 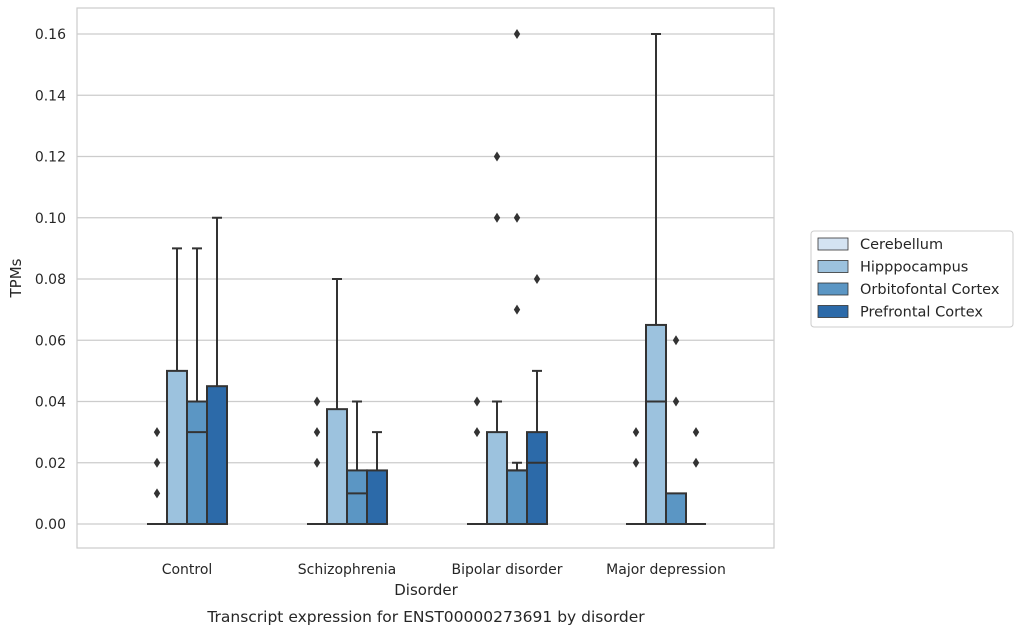 I want to click on y-axis-ticks: 0.00 0.02 0.04 0.06 0.08 0.10 0.12 0.14 0.16, so click(x=50, y=280).